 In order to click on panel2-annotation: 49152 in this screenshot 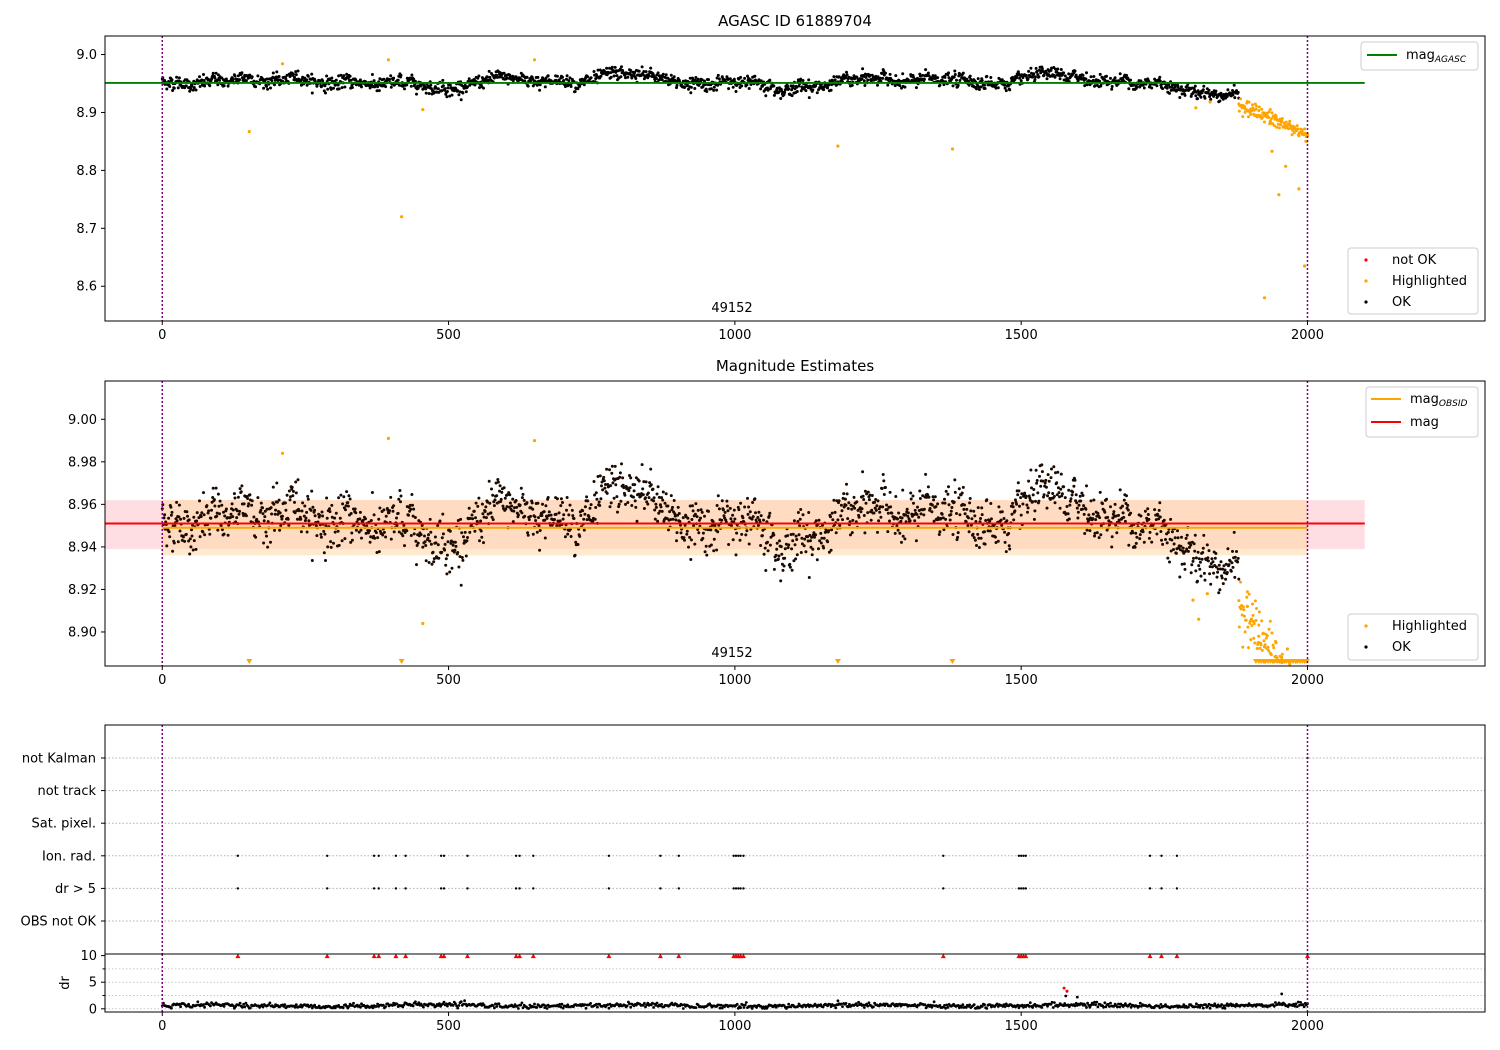, I will do `click(731, 653)`.